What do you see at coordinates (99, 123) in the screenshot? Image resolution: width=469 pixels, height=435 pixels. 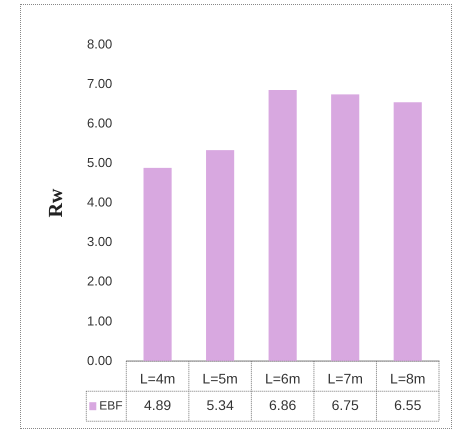 I see `y-tick-label: 6.00` at bounding box center [99, 123].